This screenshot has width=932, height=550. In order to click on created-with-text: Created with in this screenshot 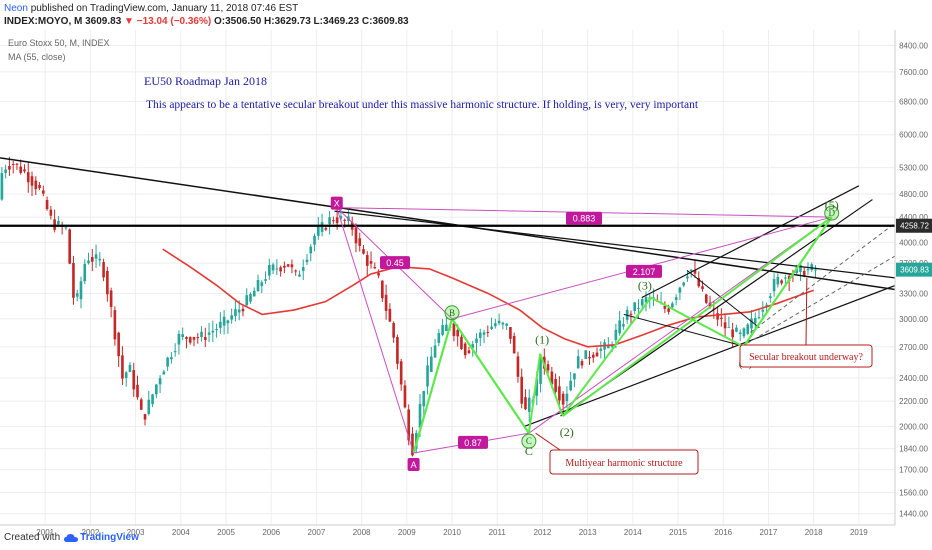, I will do `click(32, 537)`.